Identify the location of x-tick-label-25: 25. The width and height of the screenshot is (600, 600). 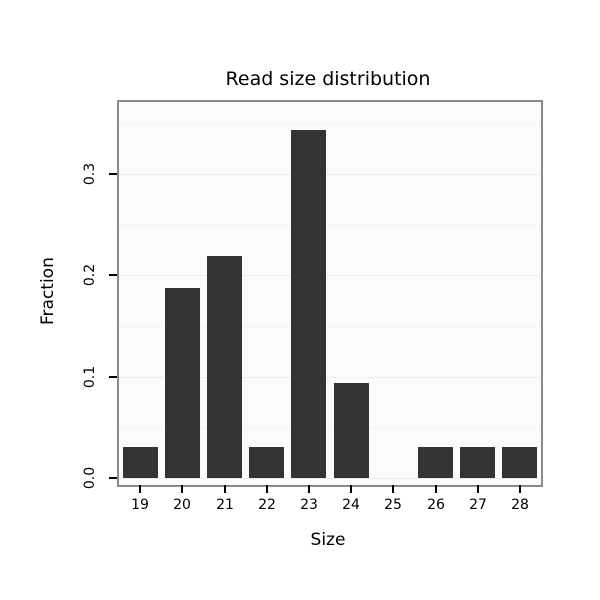
(393, 505).